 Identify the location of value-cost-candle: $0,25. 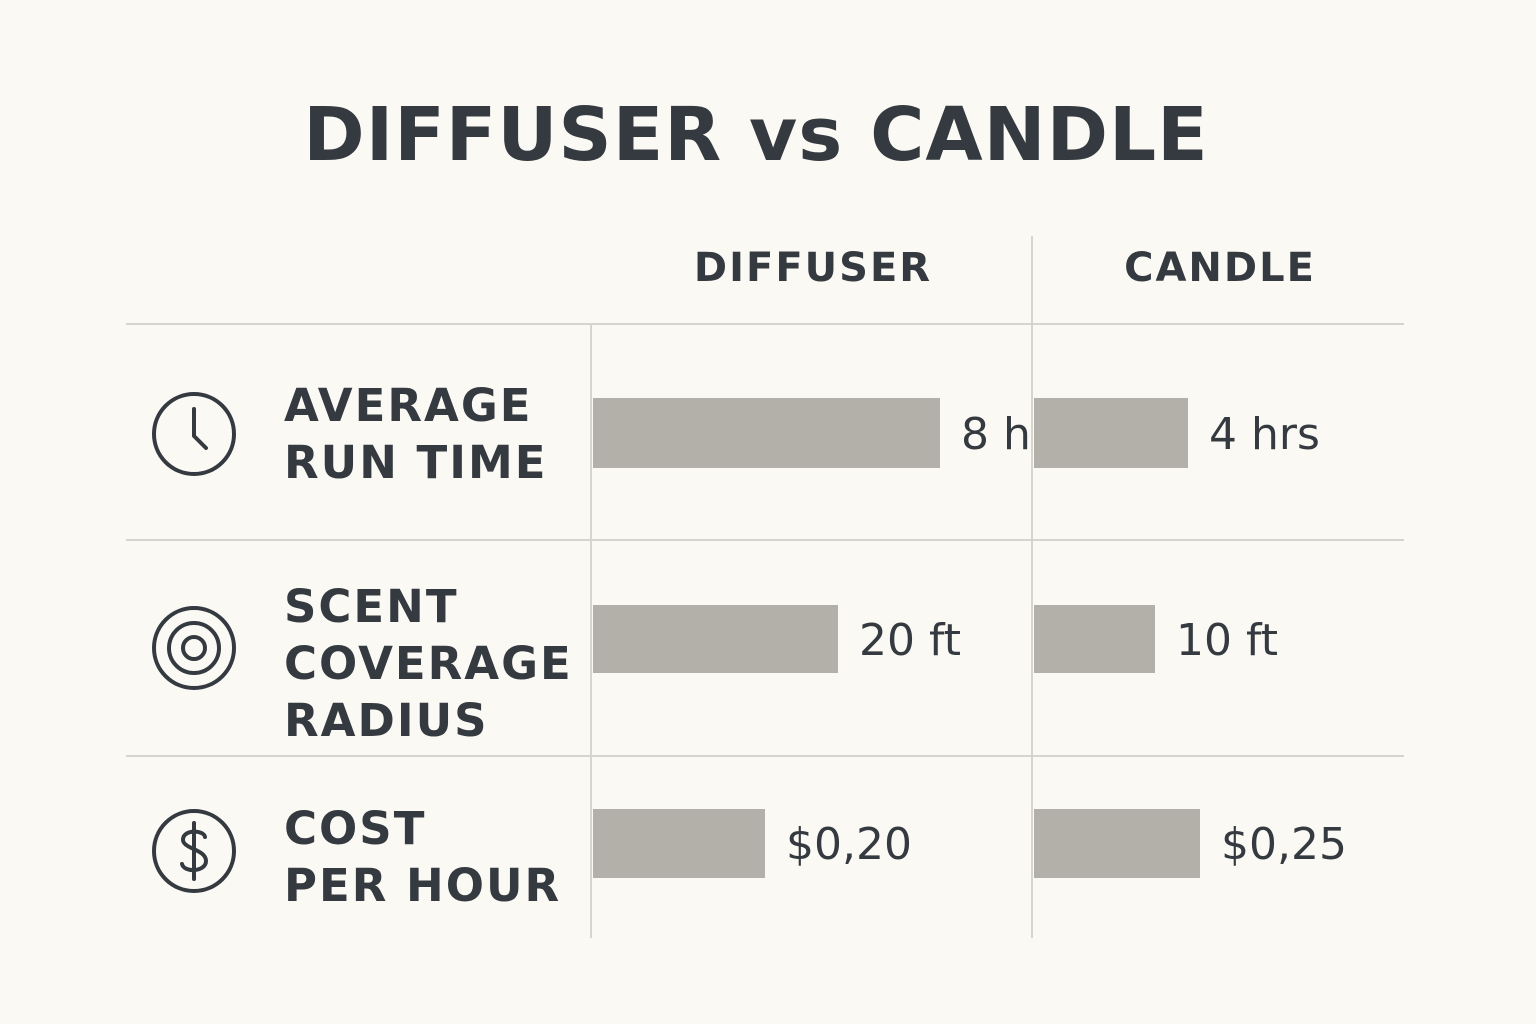
(1284, 844).